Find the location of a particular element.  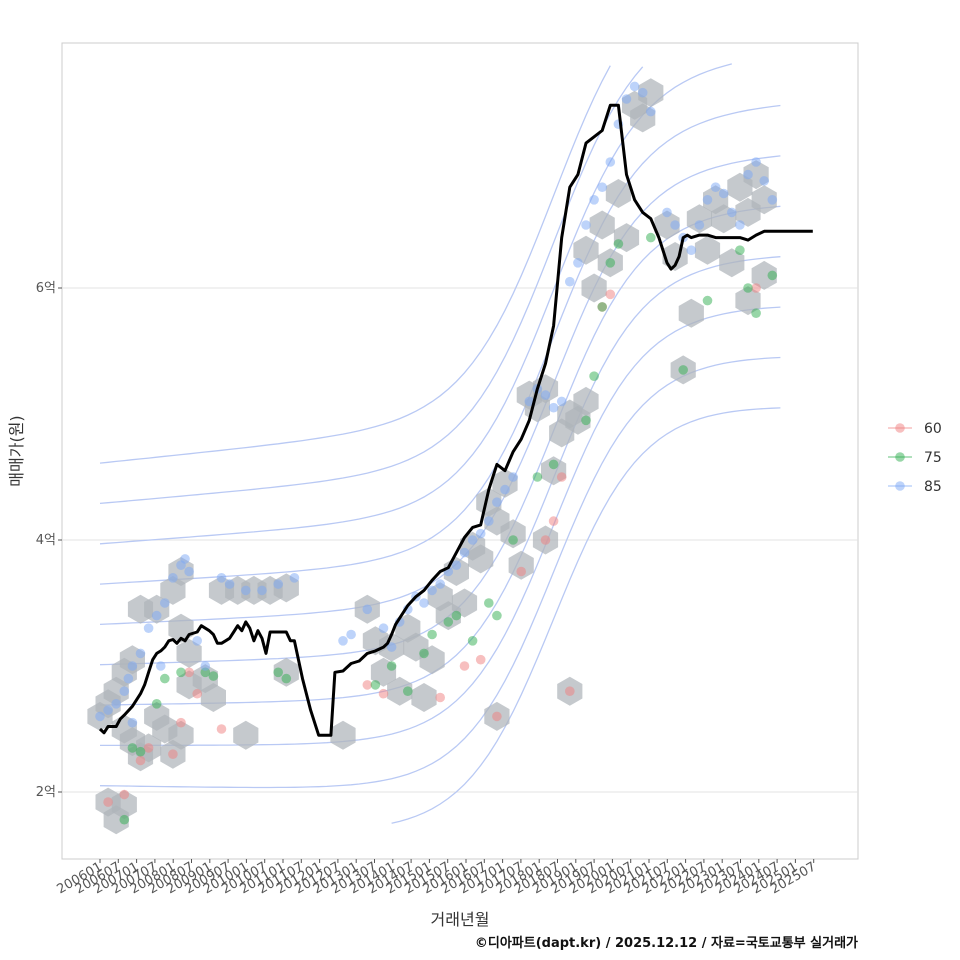

legend-label-60: 60 is located at coordinates (933, 429).